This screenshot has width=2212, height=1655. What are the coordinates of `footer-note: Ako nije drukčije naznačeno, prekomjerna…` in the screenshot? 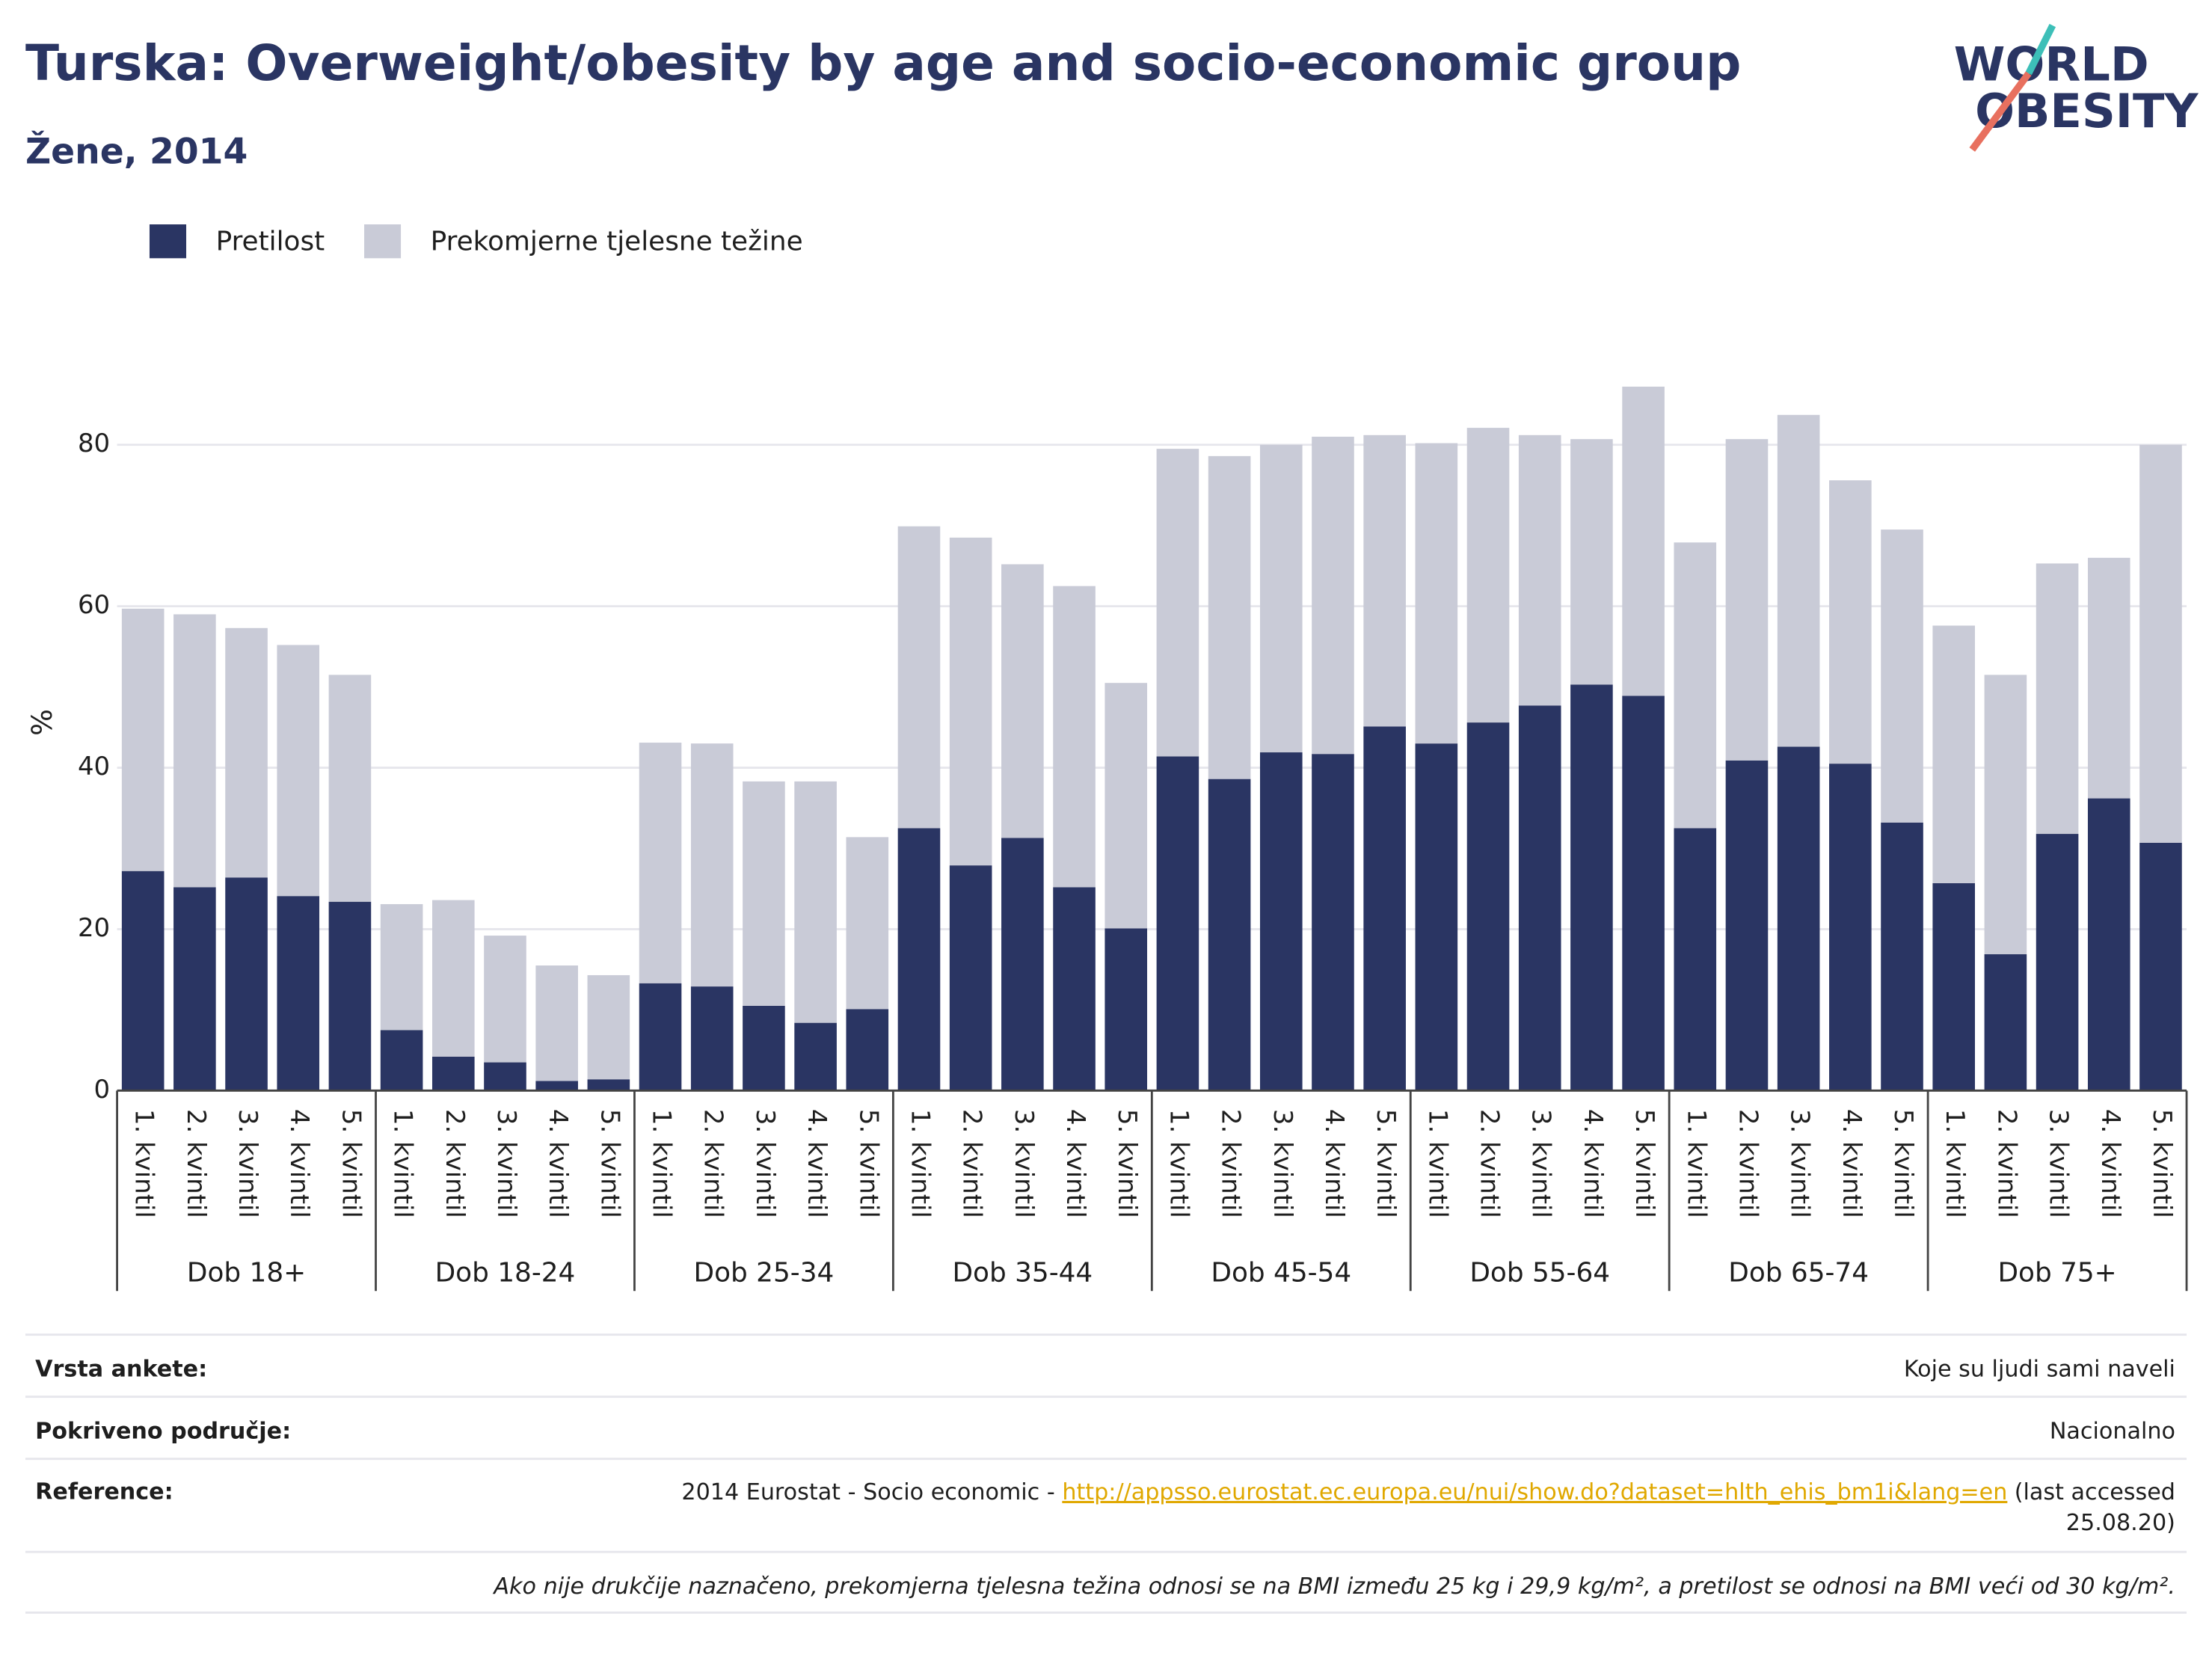 It's located at (1333, 1586).